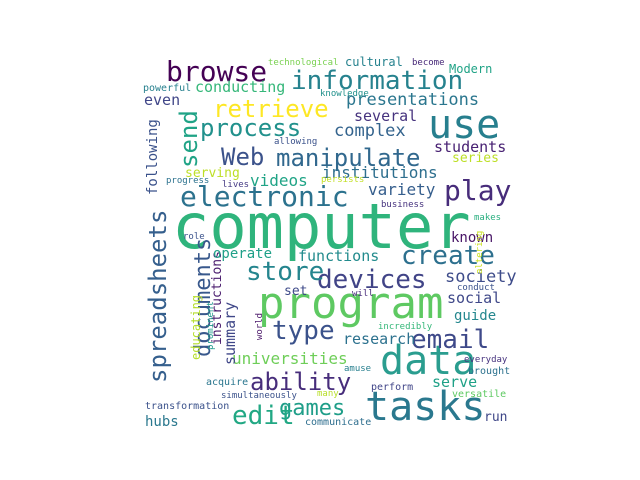 The image size is (640, 480). Describe the element at coordinates (227, 382) in the screenshot. I see `word-acquire: acquire` at that location.